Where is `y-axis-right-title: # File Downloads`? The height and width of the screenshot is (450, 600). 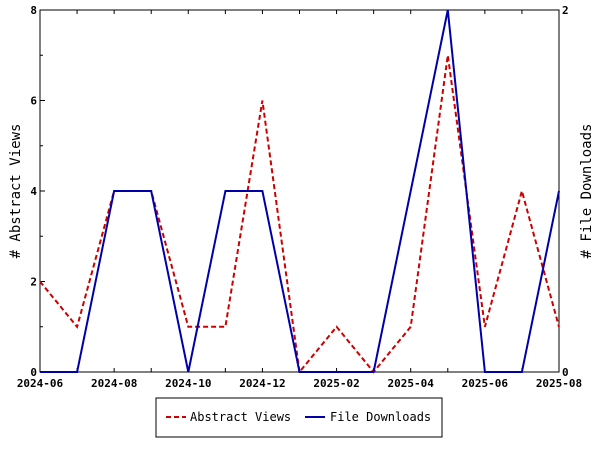
y-axis-right-title: # File Downloads is located at coordinates (587, 191).